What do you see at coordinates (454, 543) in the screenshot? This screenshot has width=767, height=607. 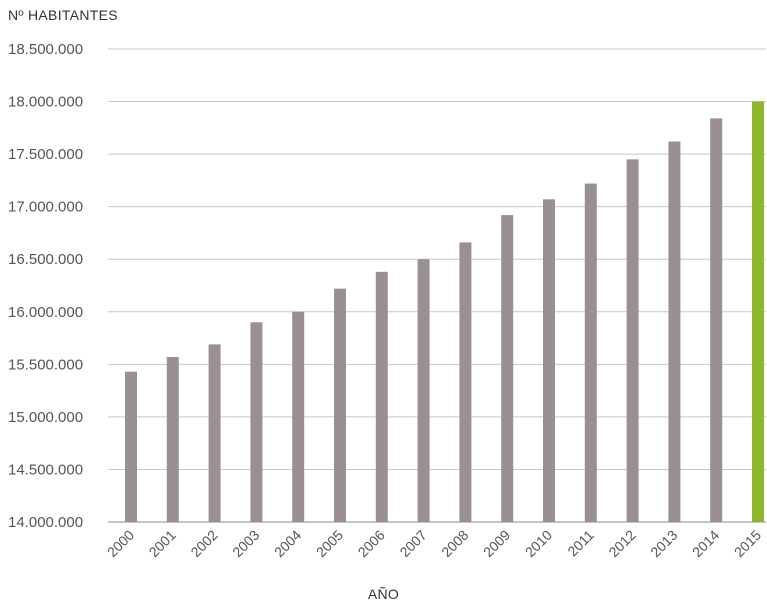 I see `x-tick-label: 2008` at bounding box center [454, 543].